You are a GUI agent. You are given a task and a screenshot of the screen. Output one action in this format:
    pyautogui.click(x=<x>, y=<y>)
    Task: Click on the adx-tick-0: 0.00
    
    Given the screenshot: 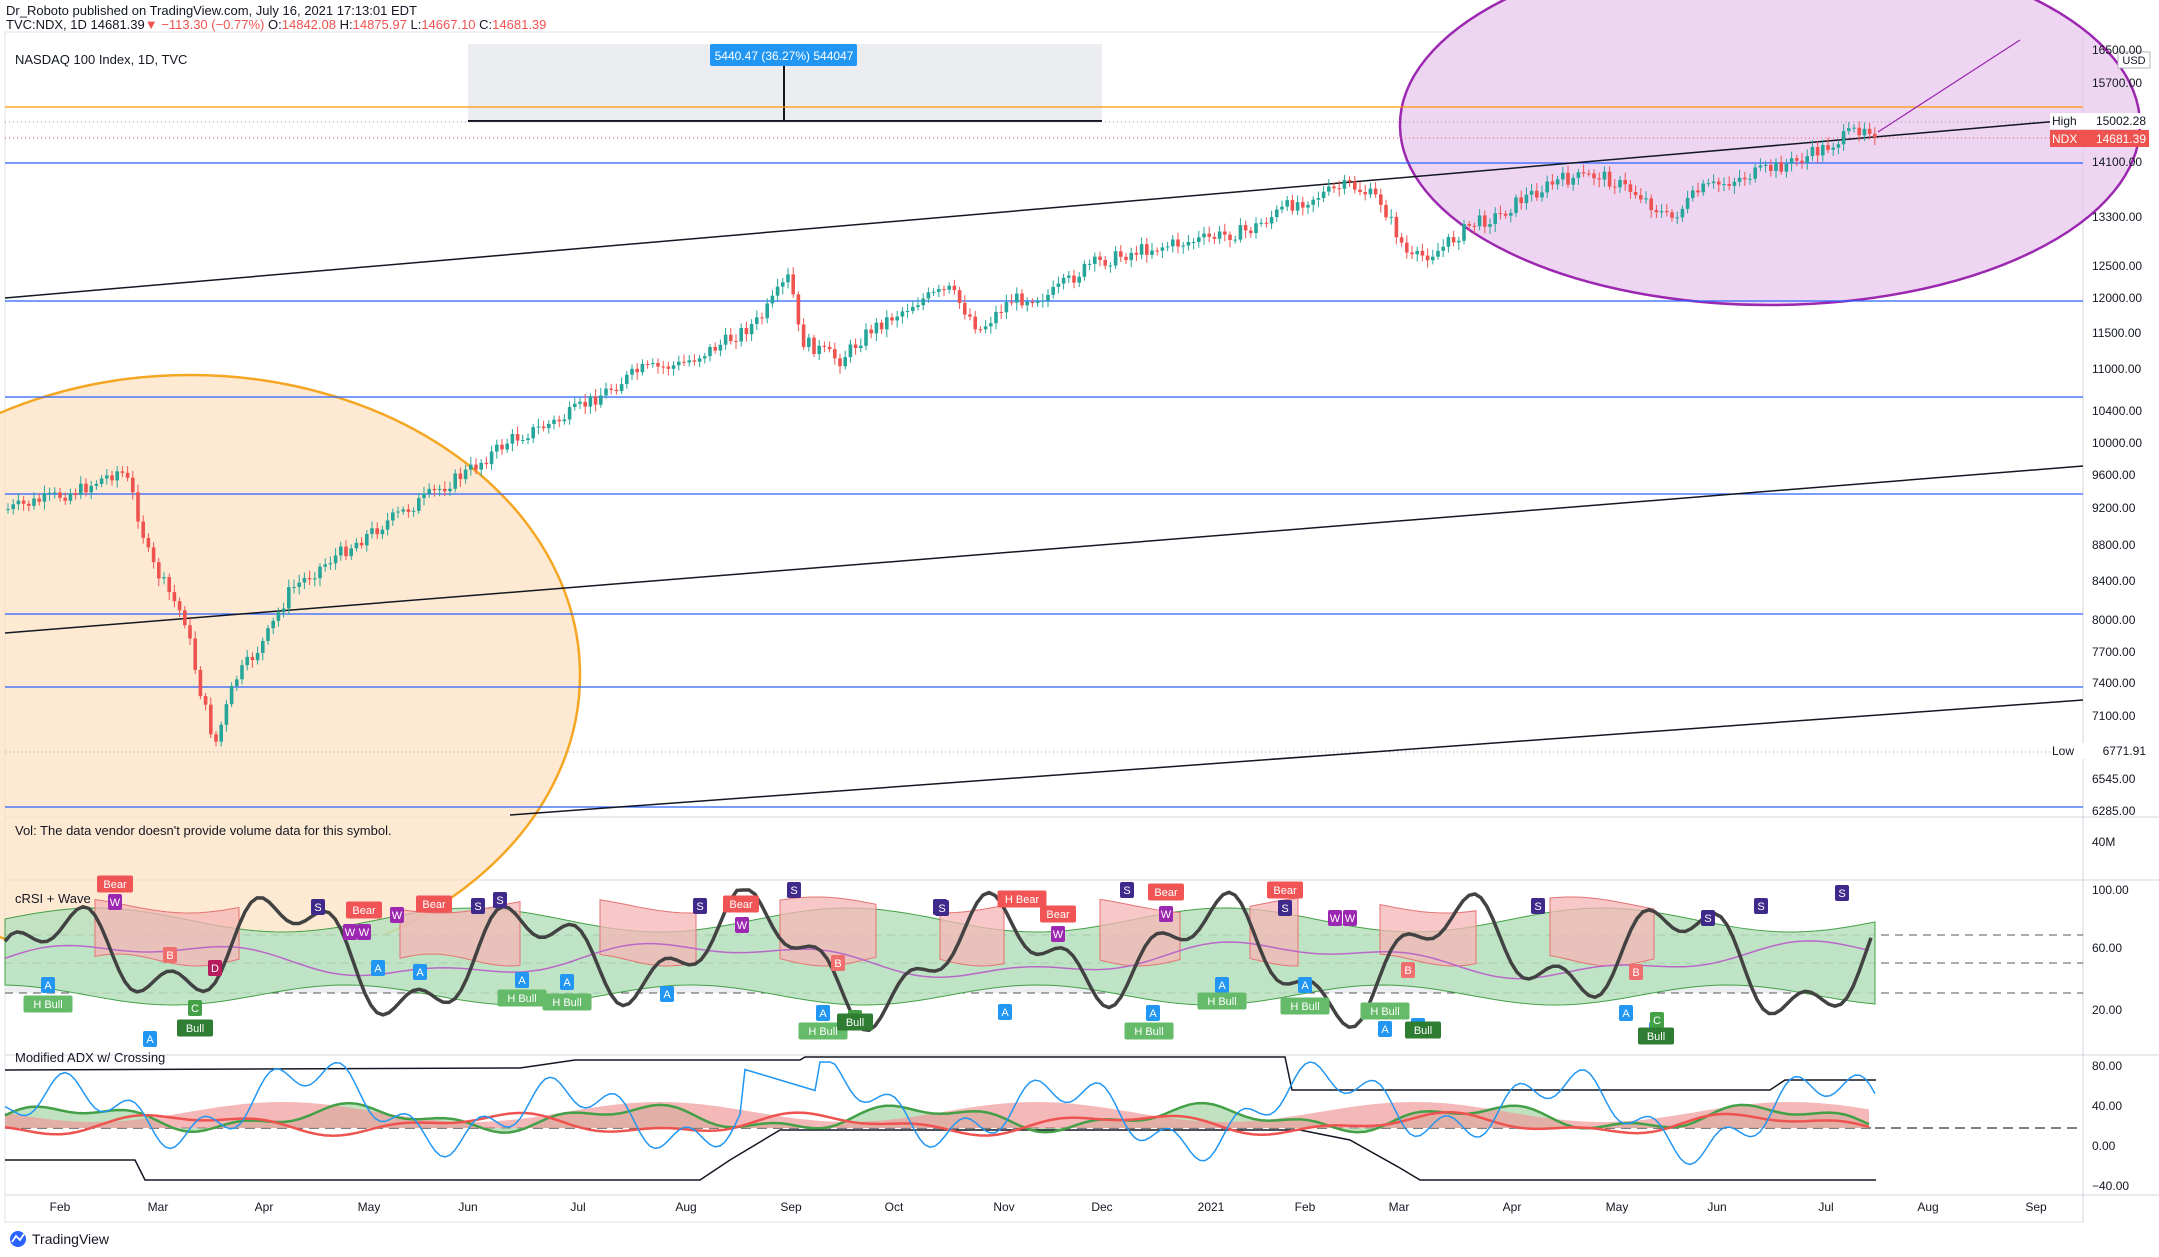 What is the action you would take?
    pyautogui.click(x=2104, y=1146)
    